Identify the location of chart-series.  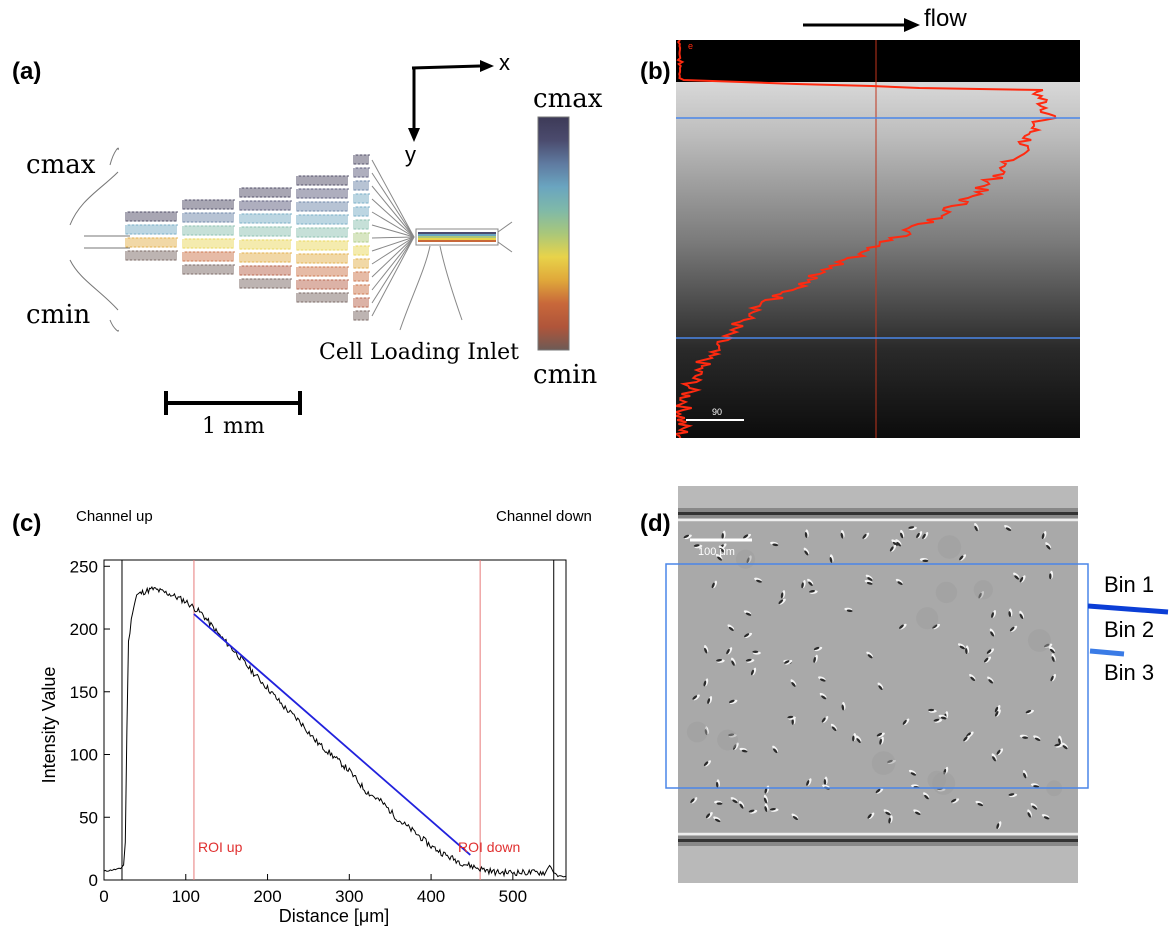
(335, 731).